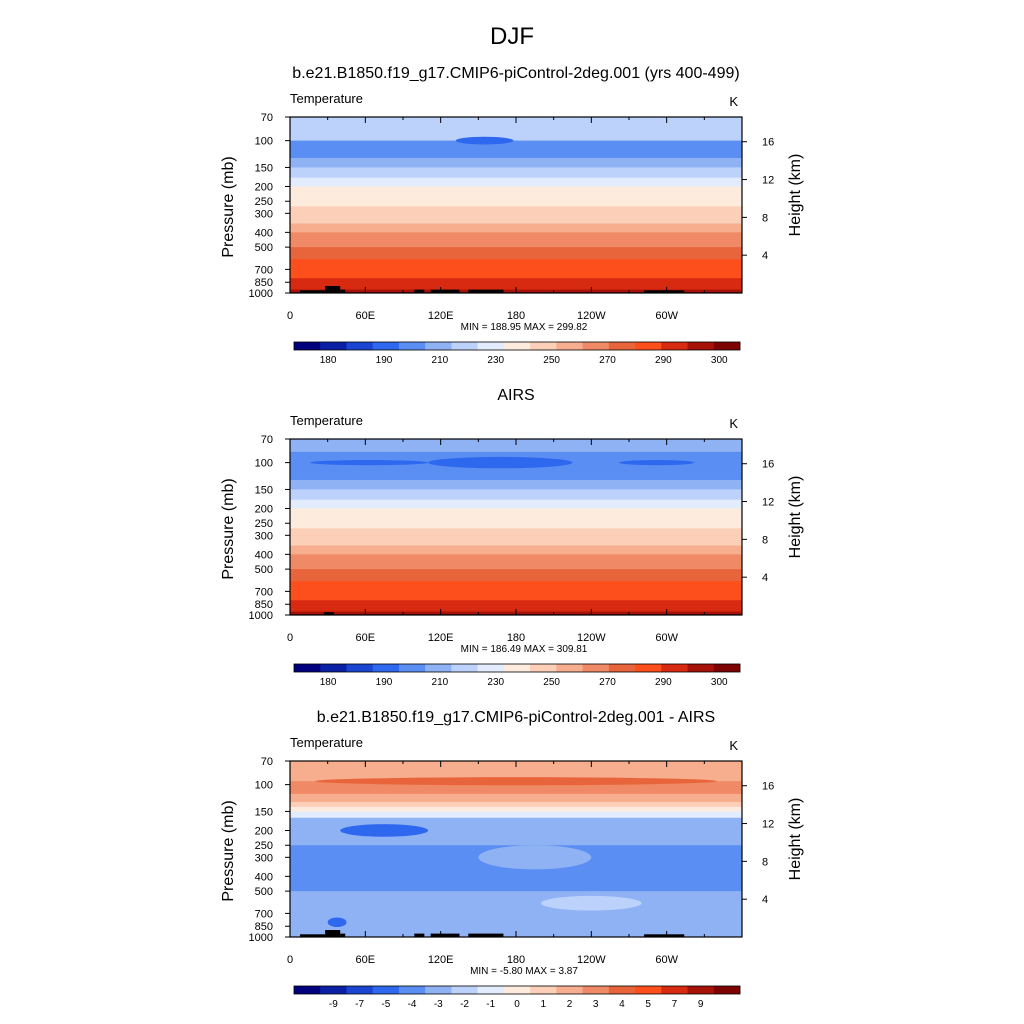 This screenshot has width=1024, height=1024. I want to click on min-max-label: MIN = 188.95 MAX = 299.82, so click(524, 327).